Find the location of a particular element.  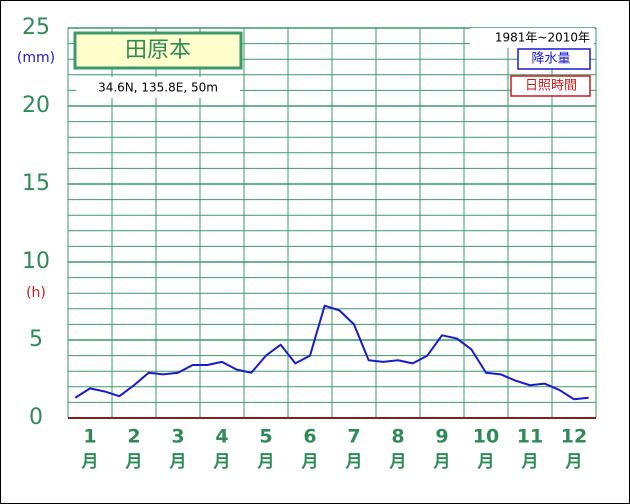

title-box is located at coordinates (158, 50).